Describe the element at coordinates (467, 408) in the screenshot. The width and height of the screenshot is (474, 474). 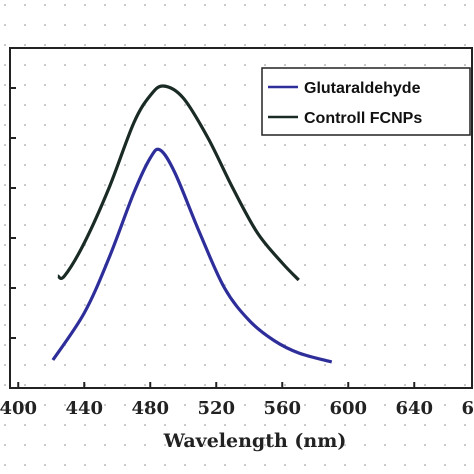
I see `x-tick-label: 680` at that location.